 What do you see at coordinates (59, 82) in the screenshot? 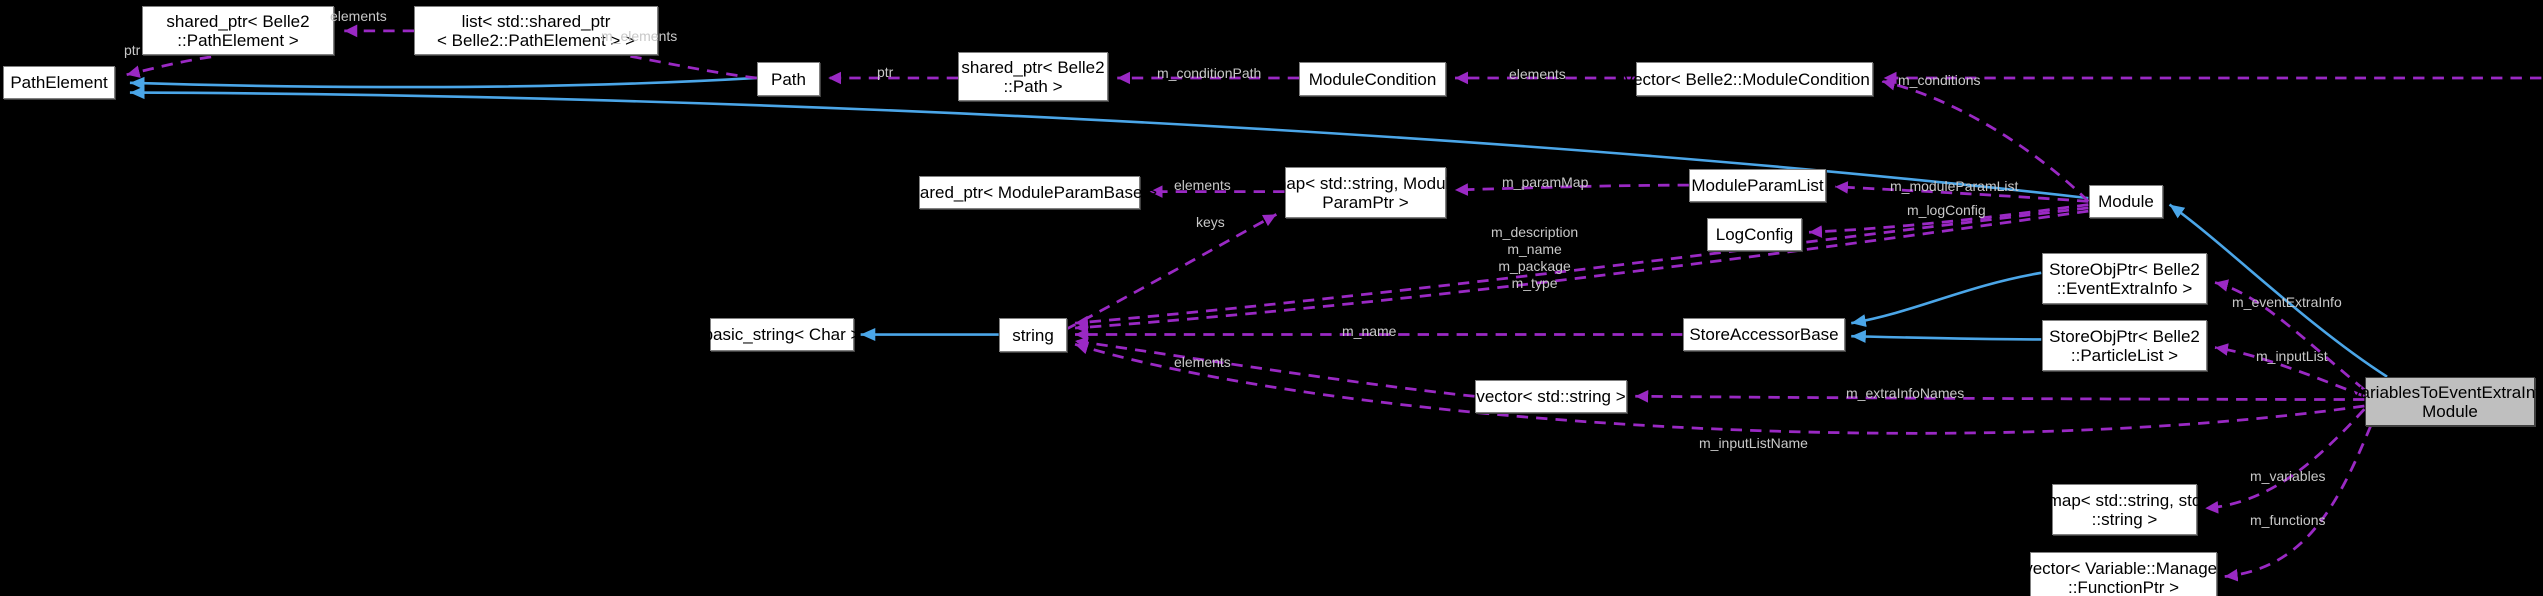
I see `node-pathelement: PathElement` at bounding box center [59, 82].